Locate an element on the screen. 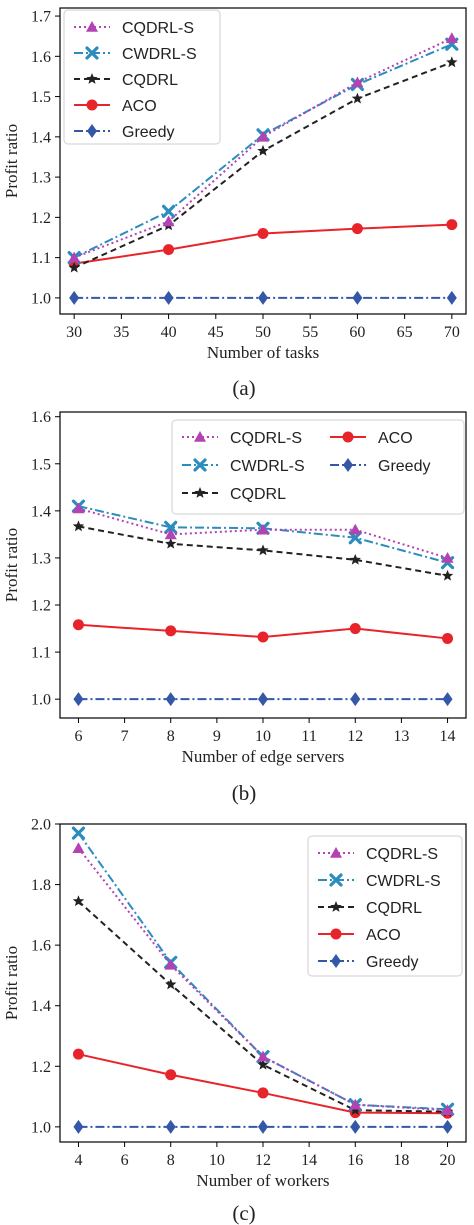  chart-c-legend-item-aco-label: ACO is located at coordinates (383, 935).